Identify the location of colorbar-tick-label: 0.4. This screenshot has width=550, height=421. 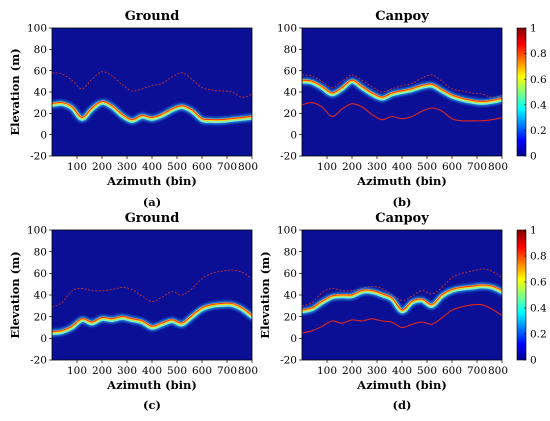
(538, 309).